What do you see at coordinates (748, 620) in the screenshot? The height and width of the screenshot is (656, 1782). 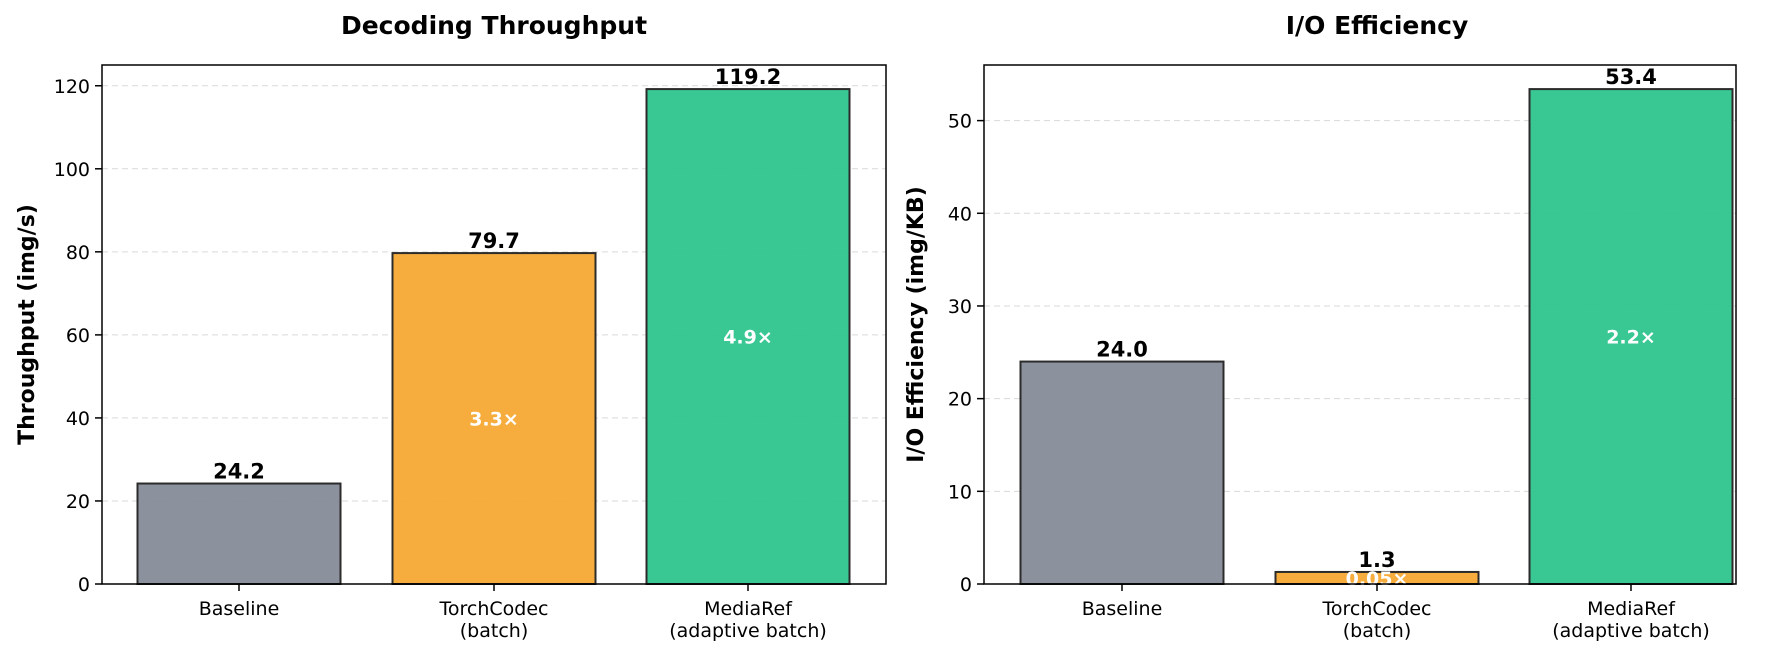 I see `panel1-xtick-label: MediaRef (adaptive batch)` at bounding box center [748, 620].